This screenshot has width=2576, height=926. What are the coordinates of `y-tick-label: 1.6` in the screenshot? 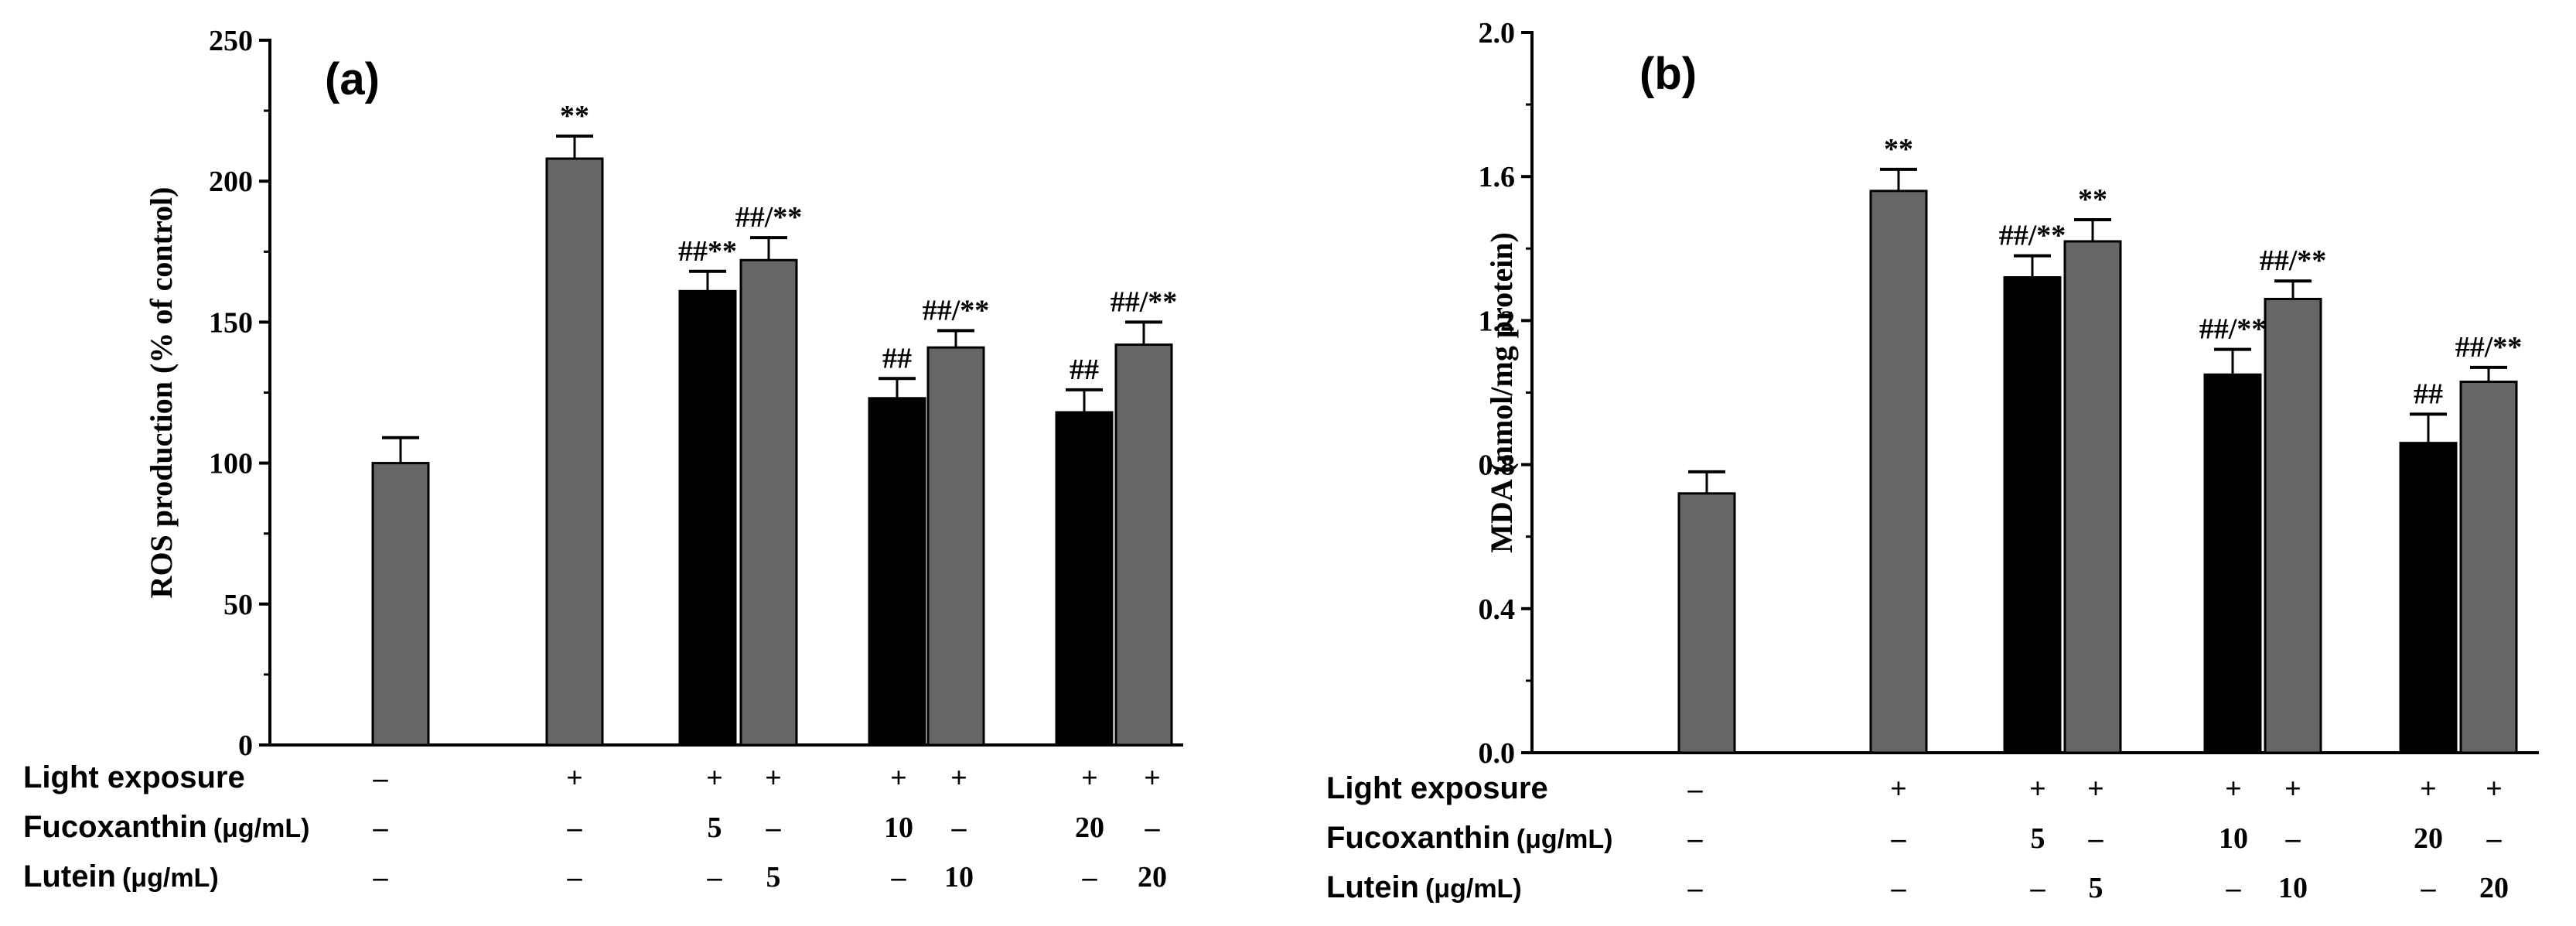 It's located at (1498, 177).